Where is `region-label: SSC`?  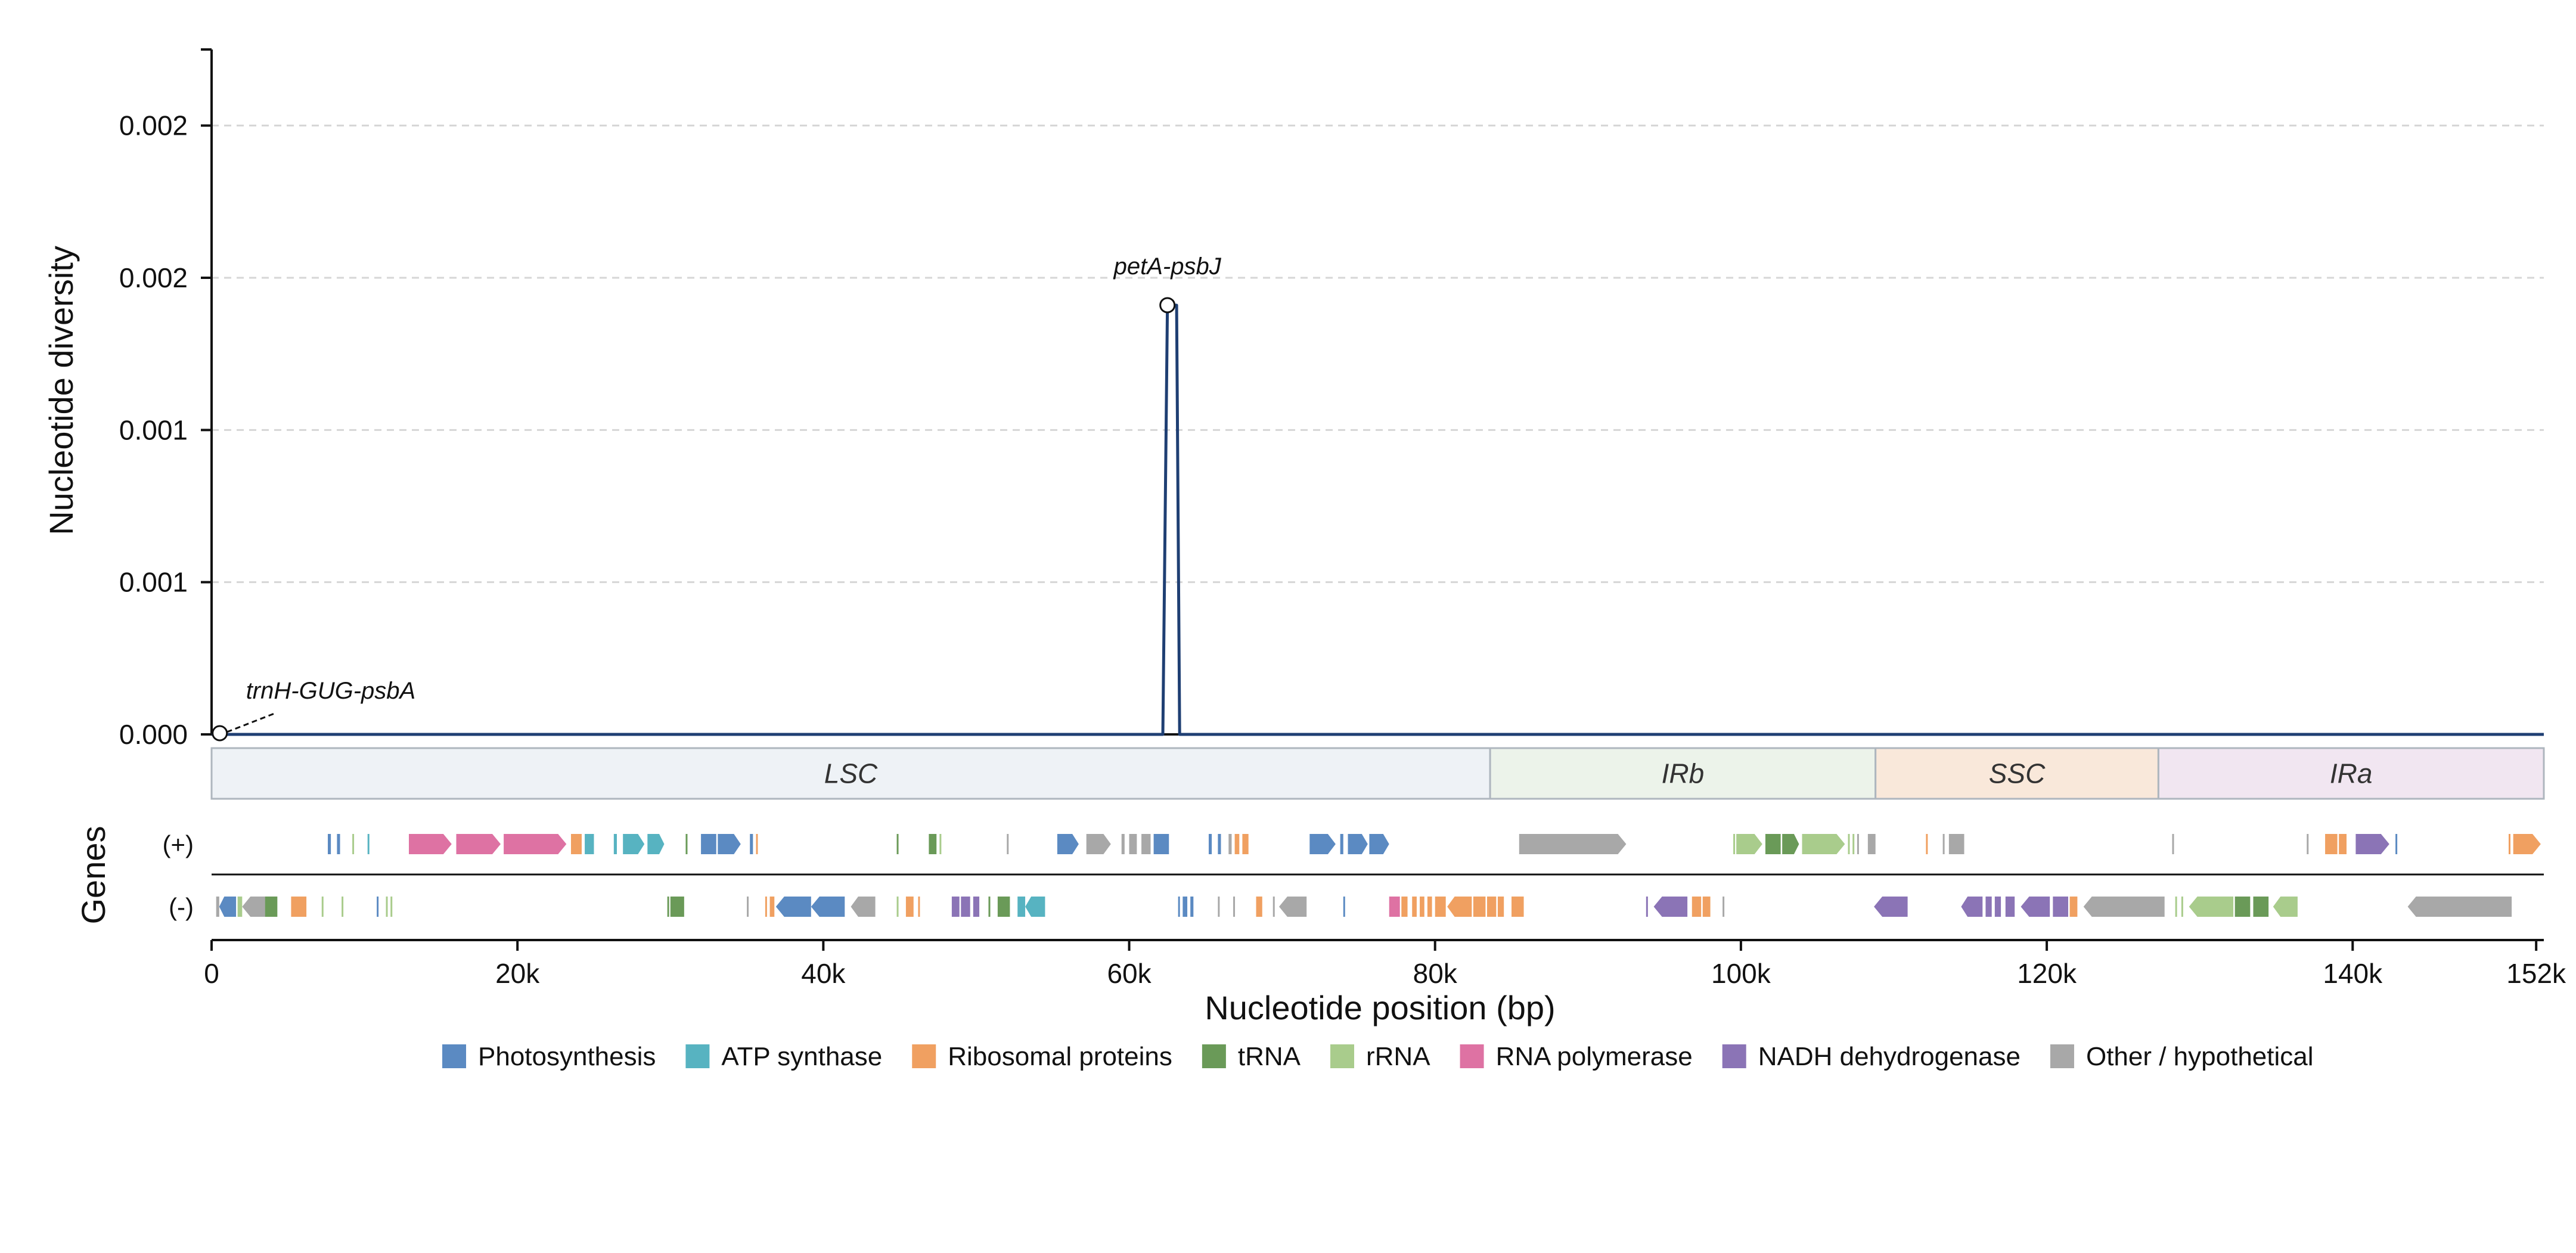 region-label: SSC is located at coordinates (2018, 773).